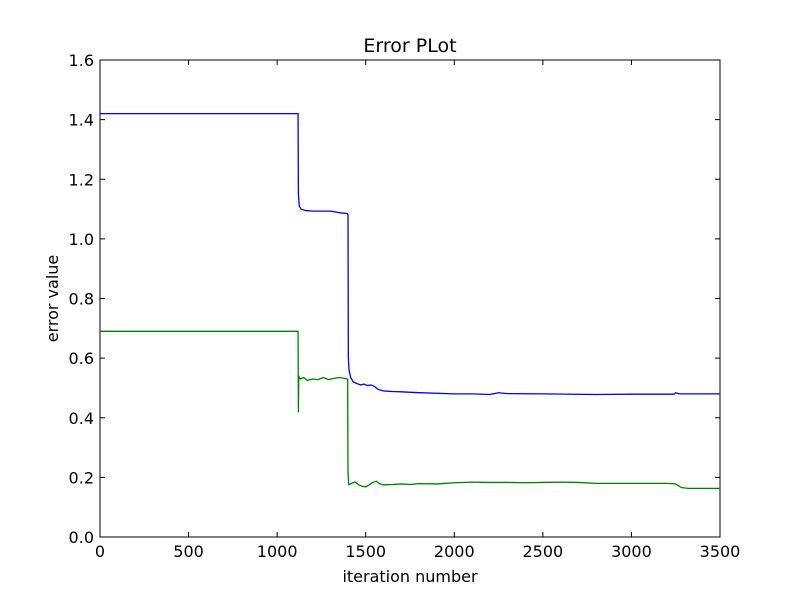 This screenshot has width=800, height=597. Describe the element at coordinates (81, 239) in the screenshot. I see `y-tick-label: 1.0` at that location.